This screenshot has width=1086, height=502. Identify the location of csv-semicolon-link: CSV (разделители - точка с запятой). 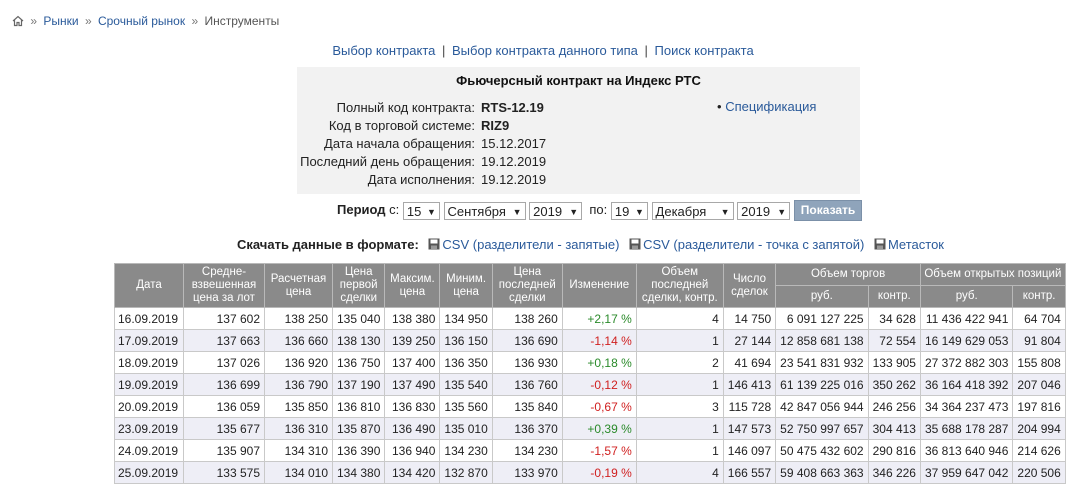
(754, 244).